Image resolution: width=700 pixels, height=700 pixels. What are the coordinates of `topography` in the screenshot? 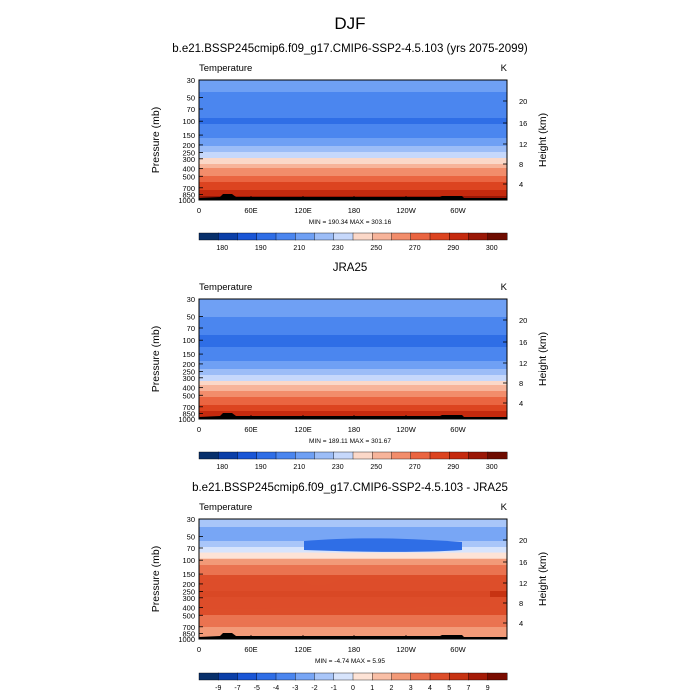 It's located at (353, 416).